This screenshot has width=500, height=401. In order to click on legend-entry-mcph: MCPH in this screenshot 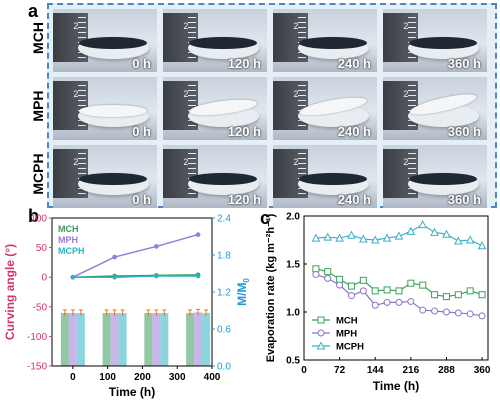, I will do `click(71, 251)`.